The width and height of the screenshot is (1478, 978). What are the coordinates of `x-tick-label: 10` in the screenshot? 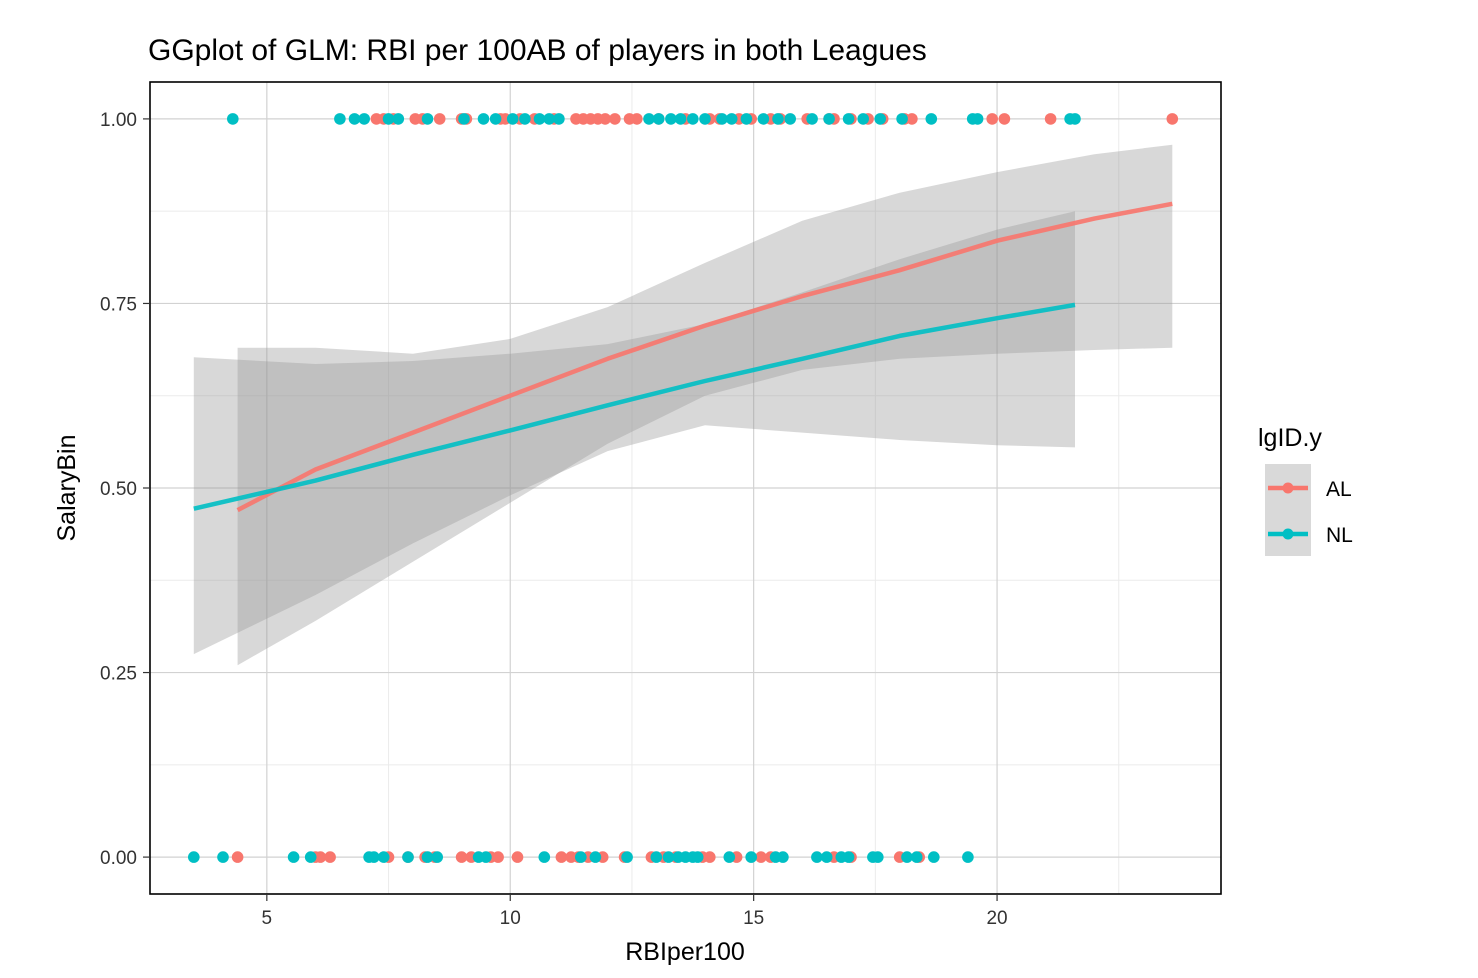 It's located at (510, 918).